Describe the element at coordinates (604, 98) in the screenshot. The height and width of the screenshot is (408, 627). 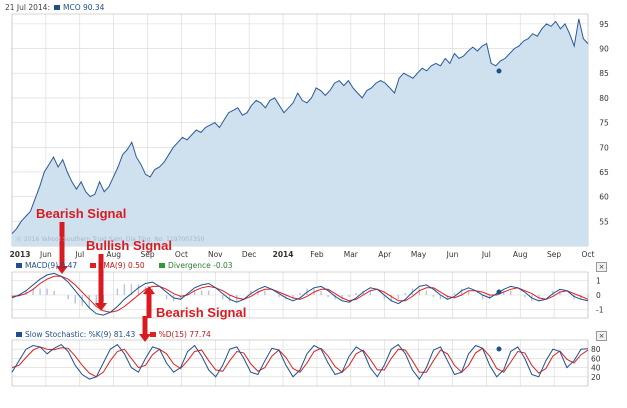
I see `price-tick-label: 80` at that location.